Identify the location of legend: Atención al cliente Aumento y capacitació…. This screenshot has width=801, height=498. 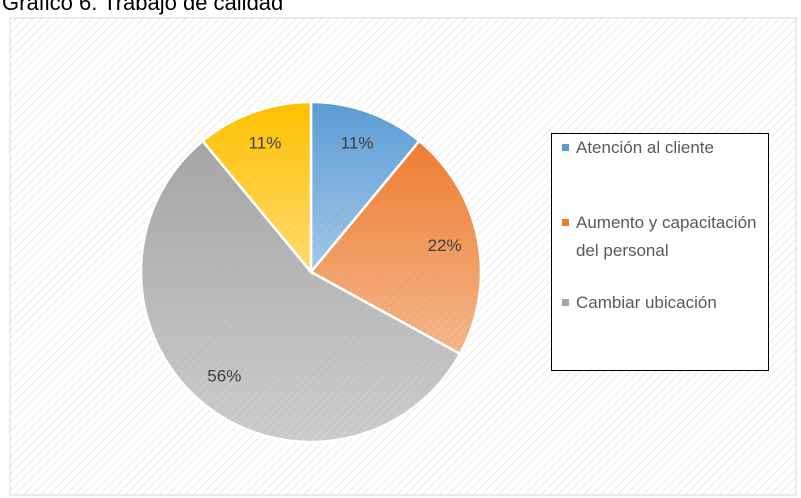
(660, 252).